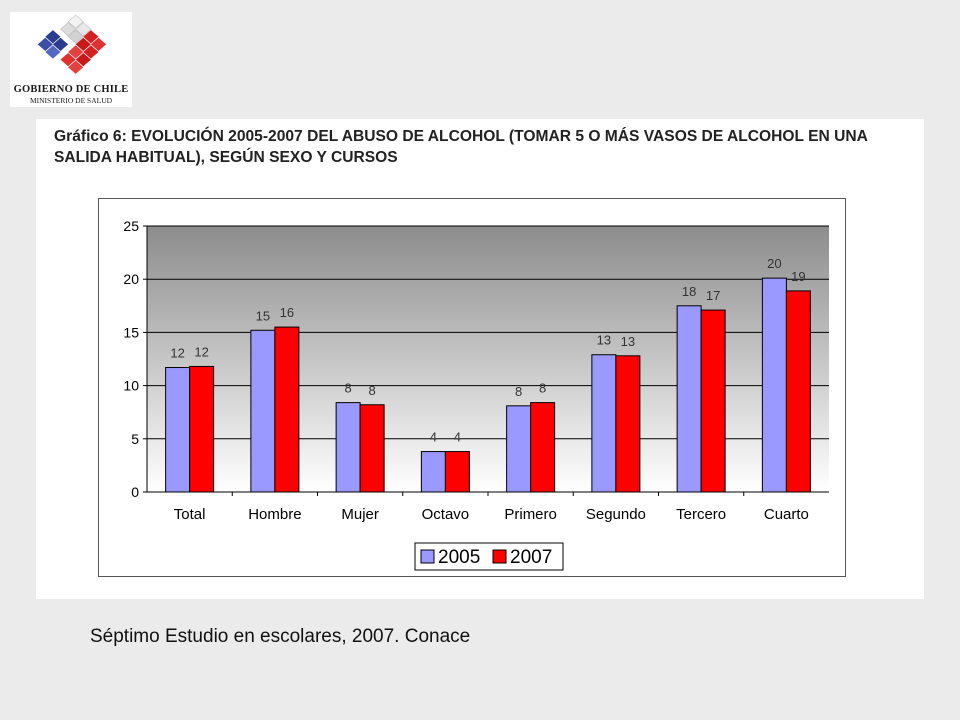  I want to click on x-tick-label: Octavo, so click(446, 514).